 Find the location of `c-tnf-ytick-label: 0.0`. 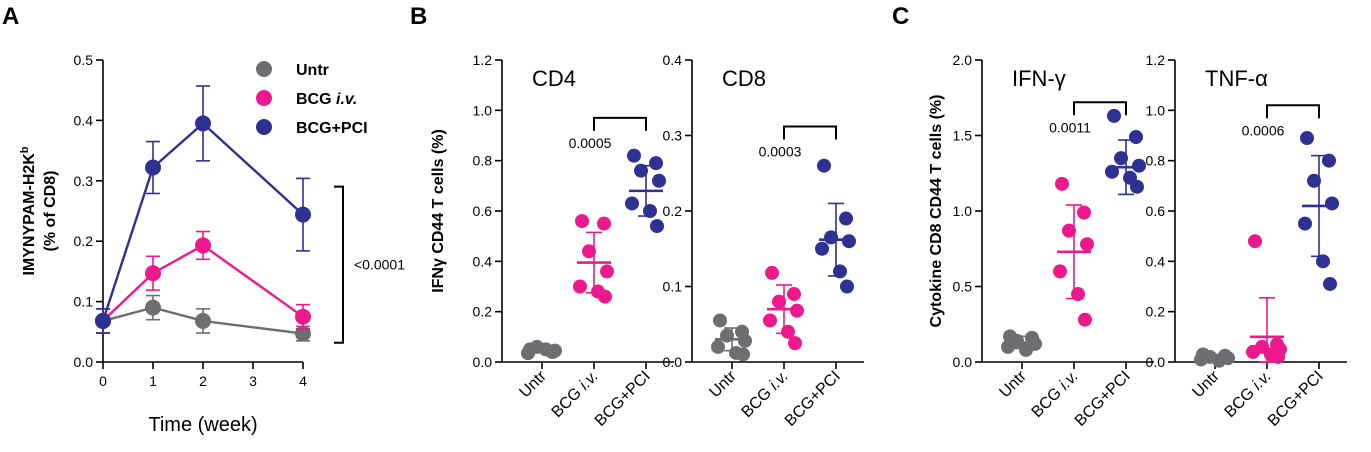

c-tnf-ytick-label: 0.0 is located at coordinates (1156, 362).